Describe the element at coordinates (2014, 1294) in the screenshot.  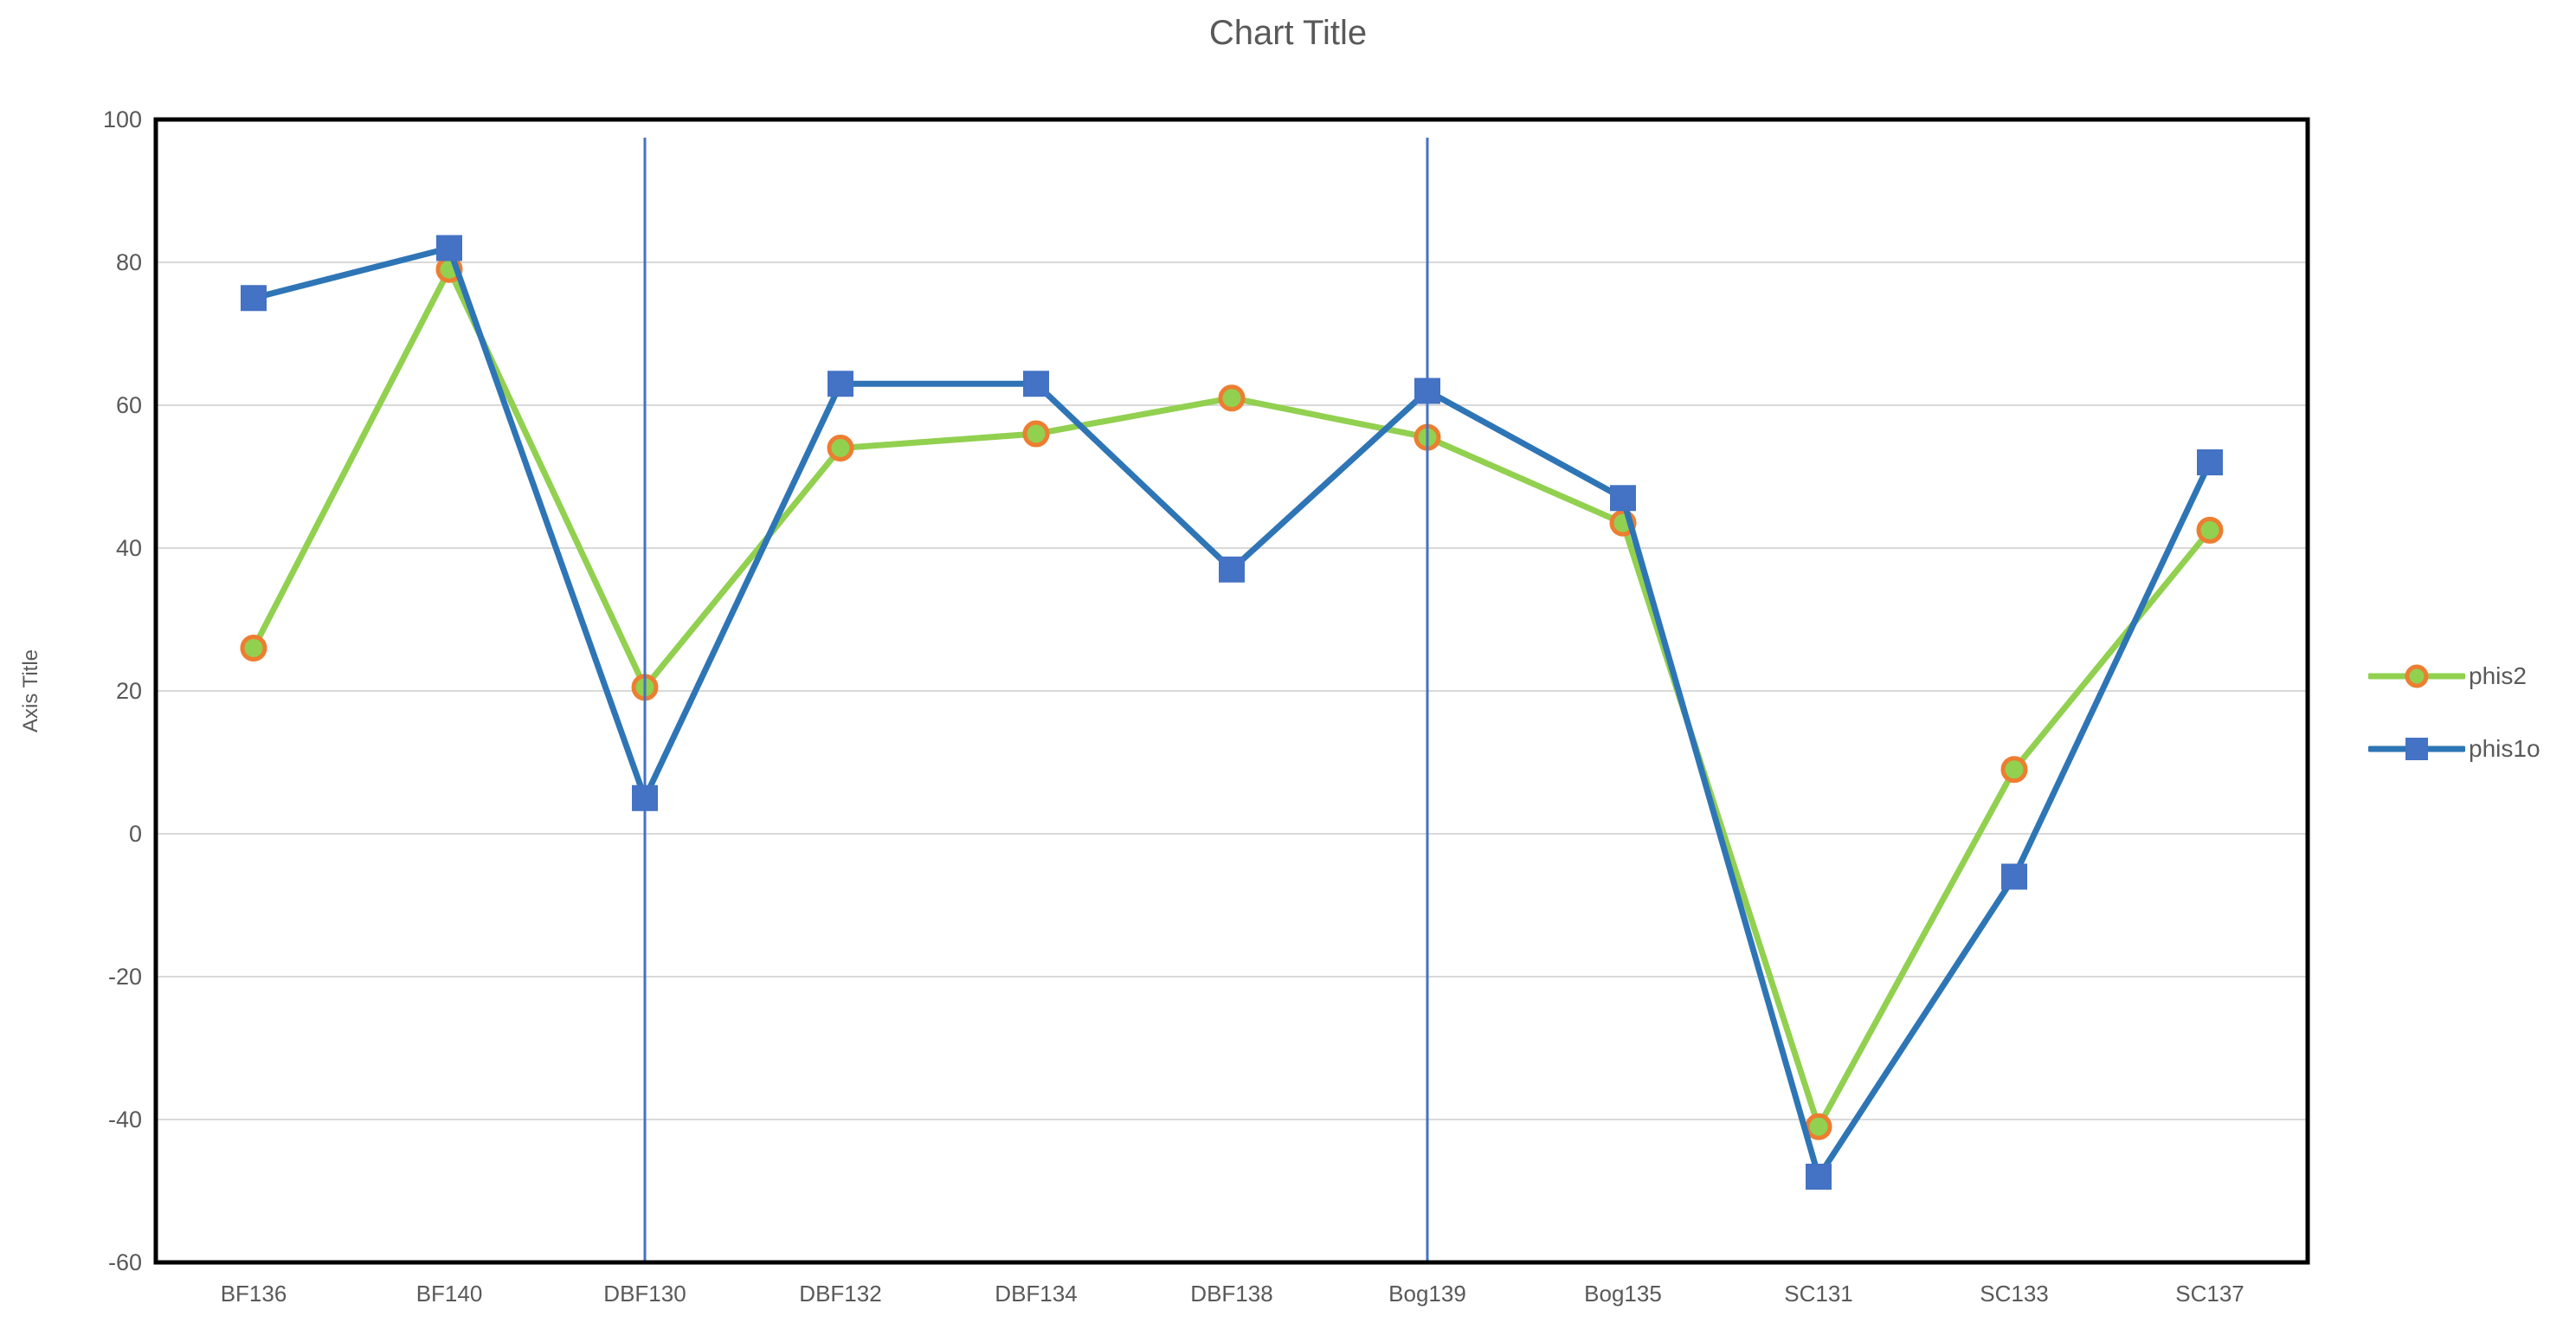
I see `svg-text: SC133` at that location.